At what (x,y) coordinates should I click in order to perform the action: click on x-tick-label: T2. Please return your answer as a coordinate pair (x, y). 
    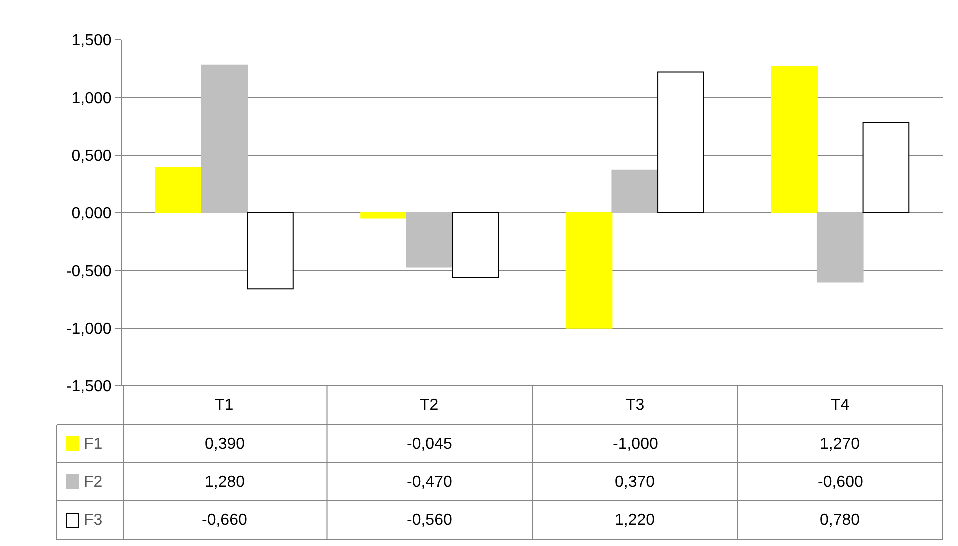
    Looking at the image, I should click on (429, 405).